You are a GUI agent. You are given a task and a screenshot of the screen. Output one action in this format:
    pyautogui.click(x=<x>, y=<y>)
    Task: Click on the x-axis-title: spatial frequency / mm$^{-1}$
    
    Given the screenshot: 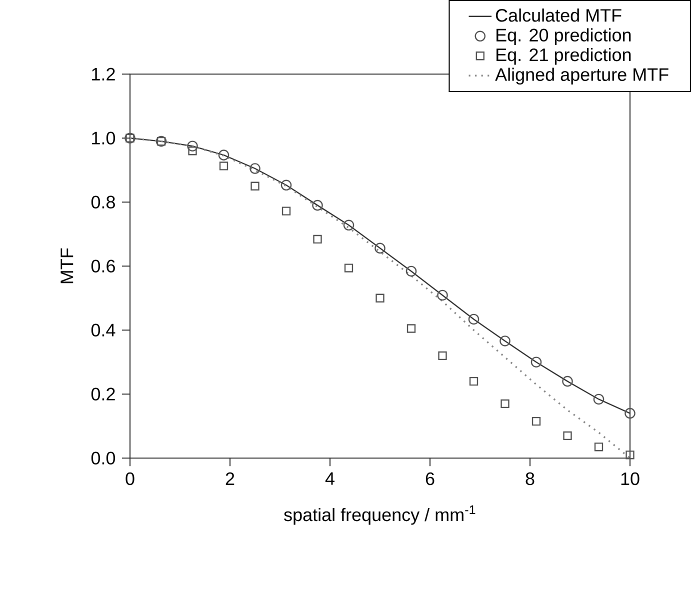 What is the action you would take?
    pyautogui.click(x=380, y=515)
    